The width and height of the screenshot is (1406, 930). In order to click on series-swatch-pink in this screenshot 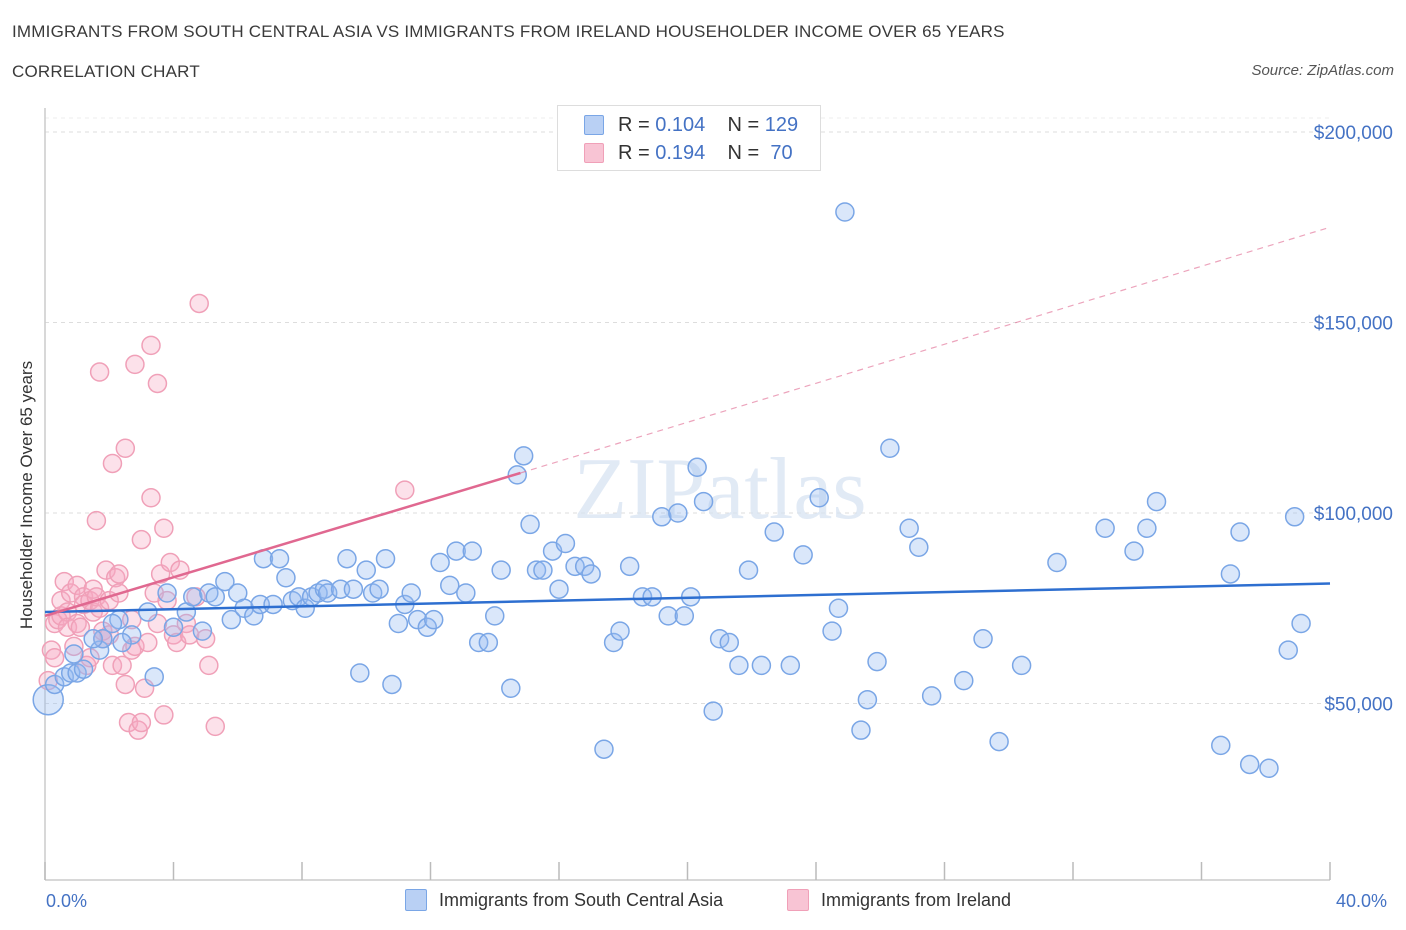, I will do `click(798, 900)`.